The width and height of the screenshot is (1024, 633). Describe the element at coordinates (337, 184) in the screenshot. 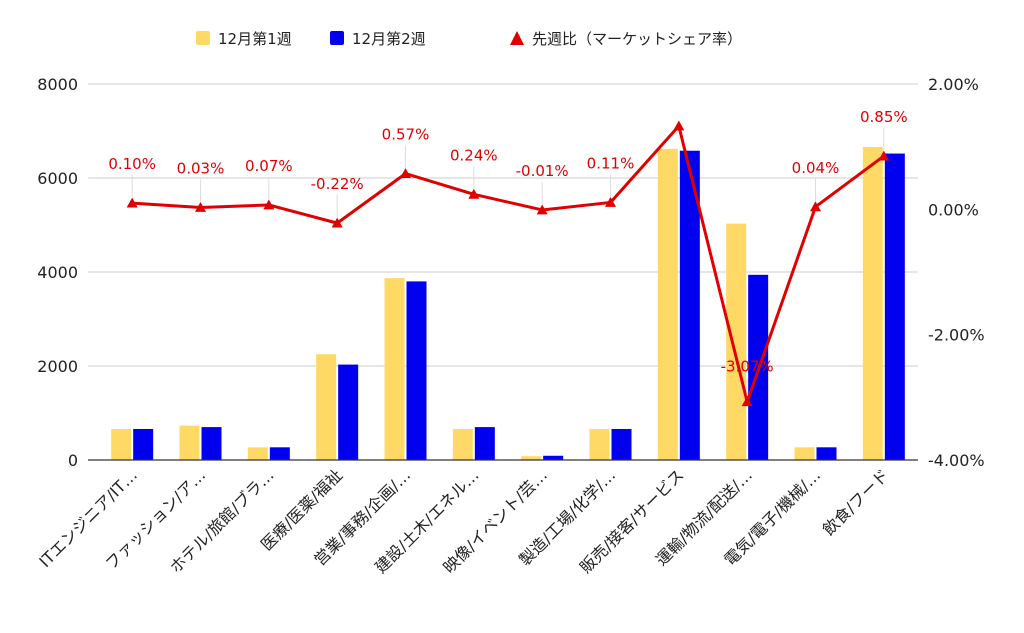

I see `data-label: -0.22%` at that location.